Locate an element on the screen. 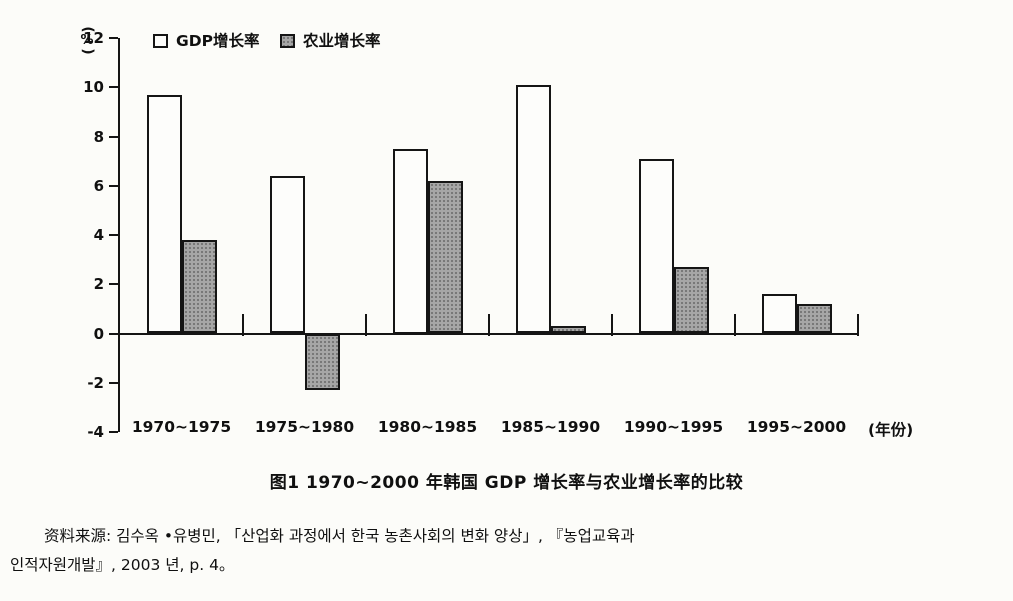 This screenshot has height=601, width=1013. y-tick-label: 4 is located at coordinates (98, 235).